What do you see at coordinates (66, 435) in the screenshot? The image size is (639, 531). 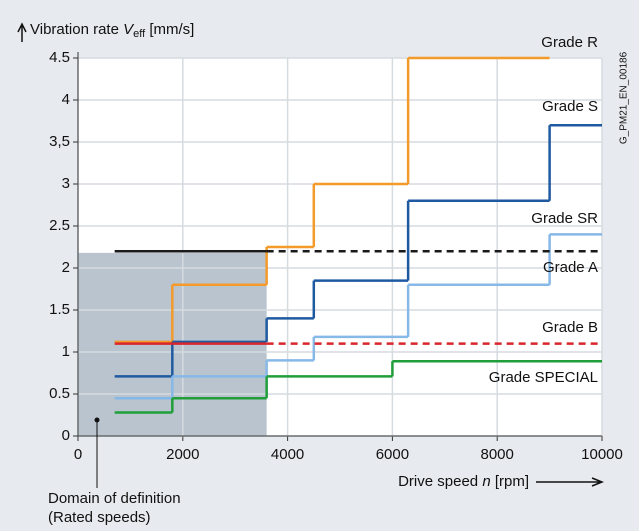 I see `y-tick-label: 0` at bounding box center [66, 435].